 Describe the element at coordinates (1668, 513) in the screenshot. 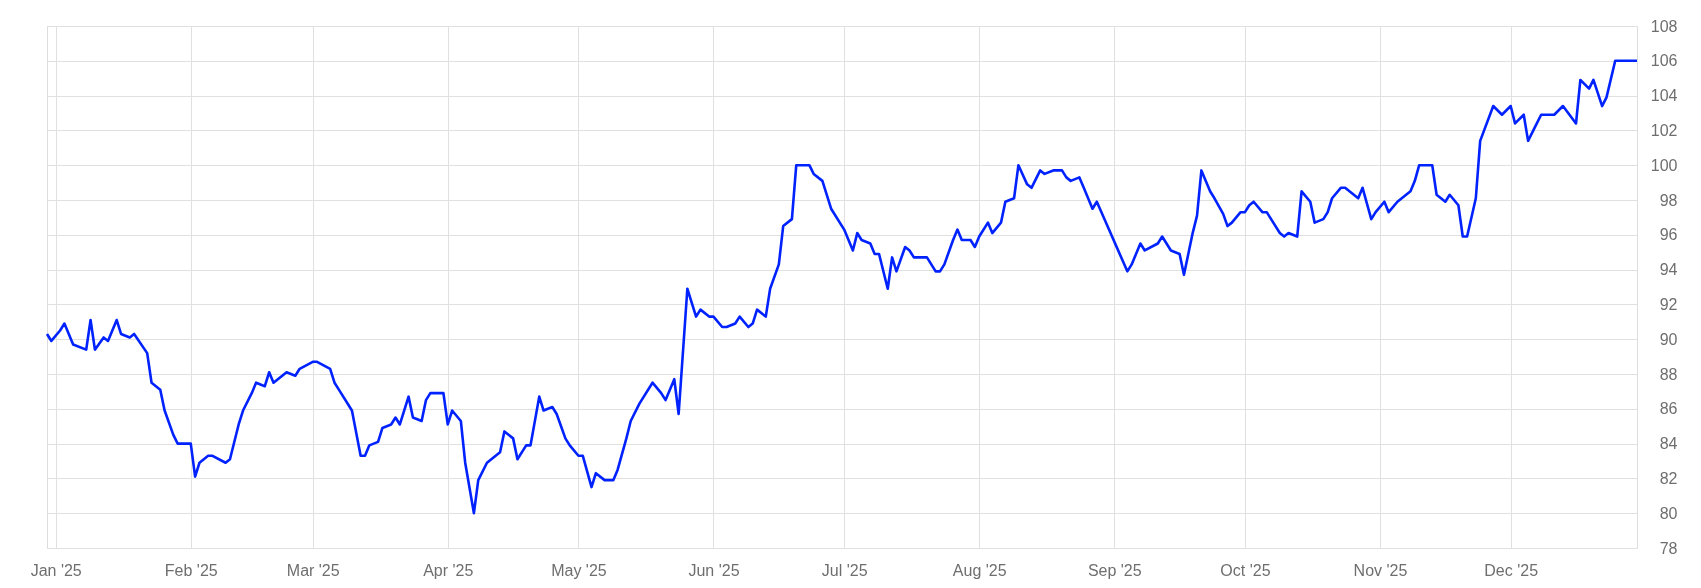

I see `y-tick-label: 80` at that location.